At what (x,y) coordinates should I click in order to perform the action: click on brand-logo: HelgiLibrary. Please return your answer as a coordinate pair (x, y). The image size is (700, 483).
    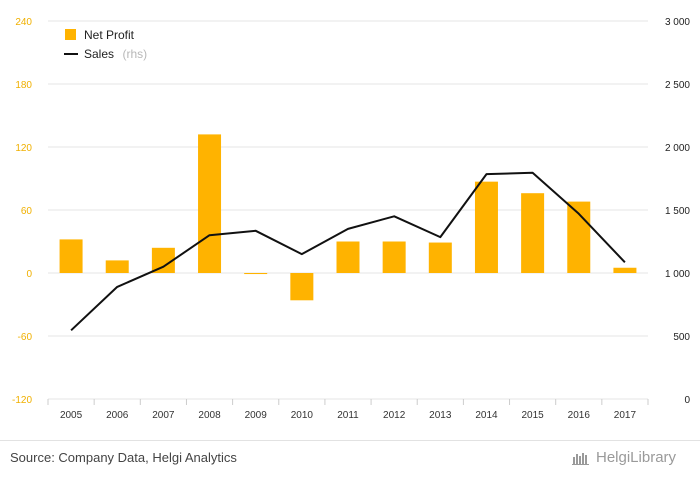
    Looking at the image, I should click on (624, 457).